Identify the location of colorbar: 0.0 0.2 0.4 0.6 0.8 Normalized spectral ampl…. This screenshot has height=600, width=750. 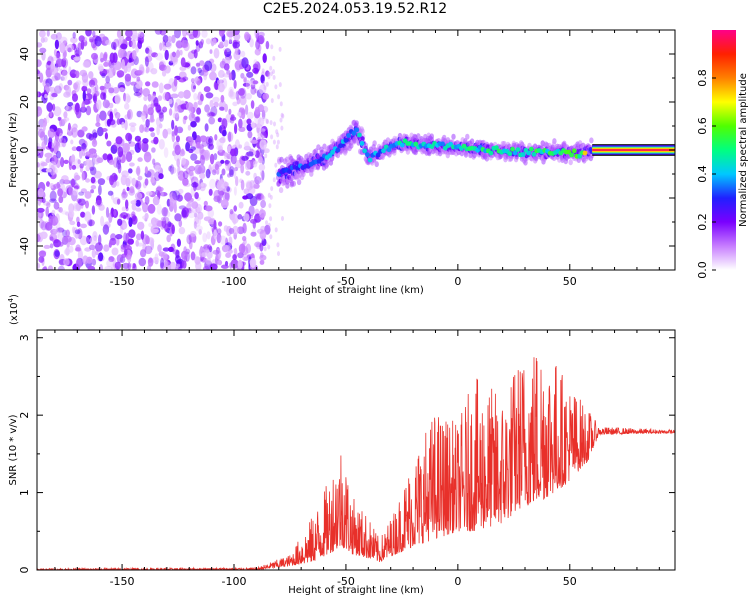
(722, 154).